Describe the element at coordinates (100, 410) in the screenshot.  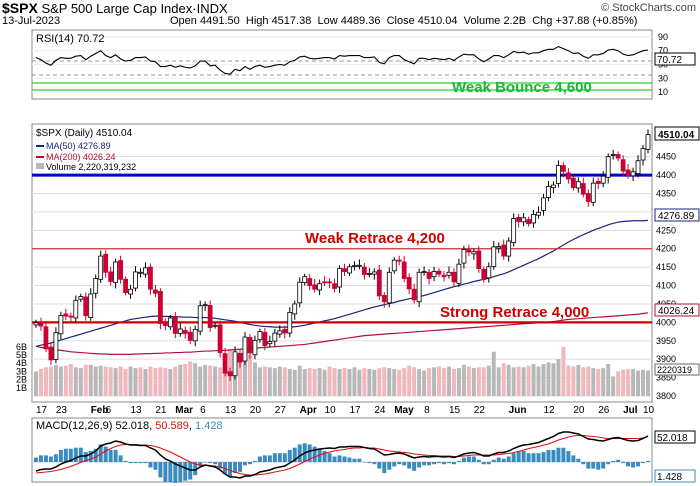
I see `x-tick-label: Feb` at that location.